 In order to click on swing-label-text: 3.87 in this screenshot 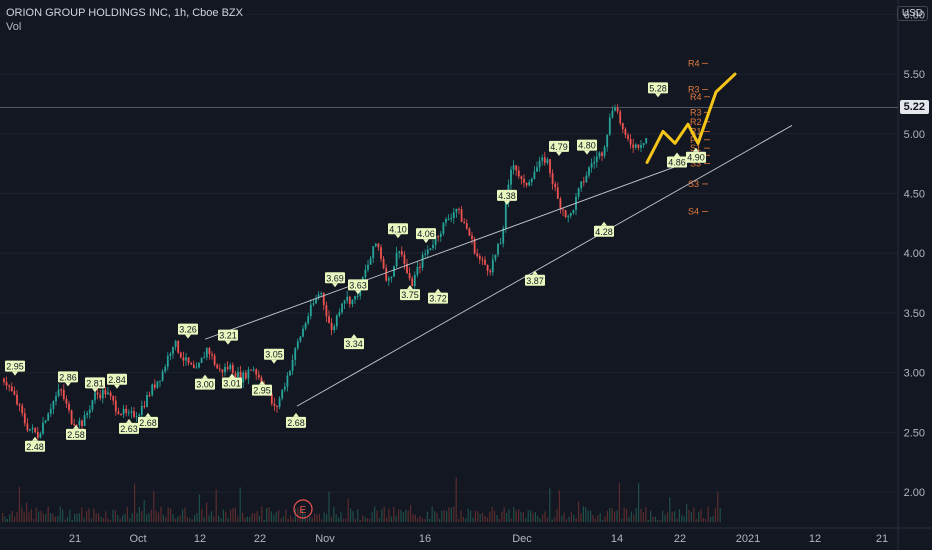, I will do `click(535, 281)`.